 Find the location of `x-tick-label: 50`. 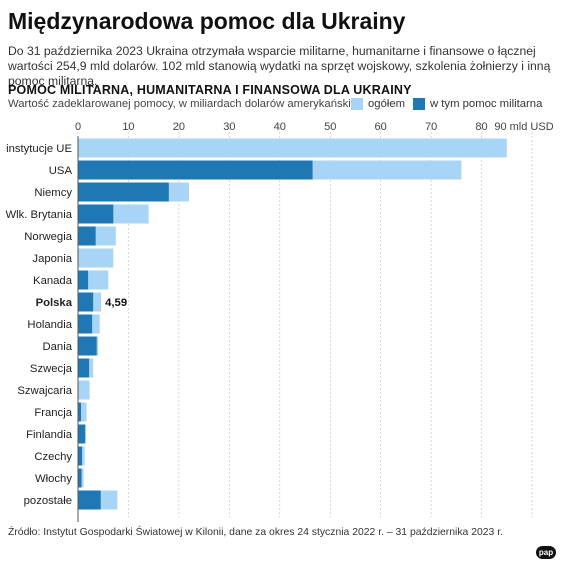

x-tick-label: 50 is located at coordinates (330, 127).